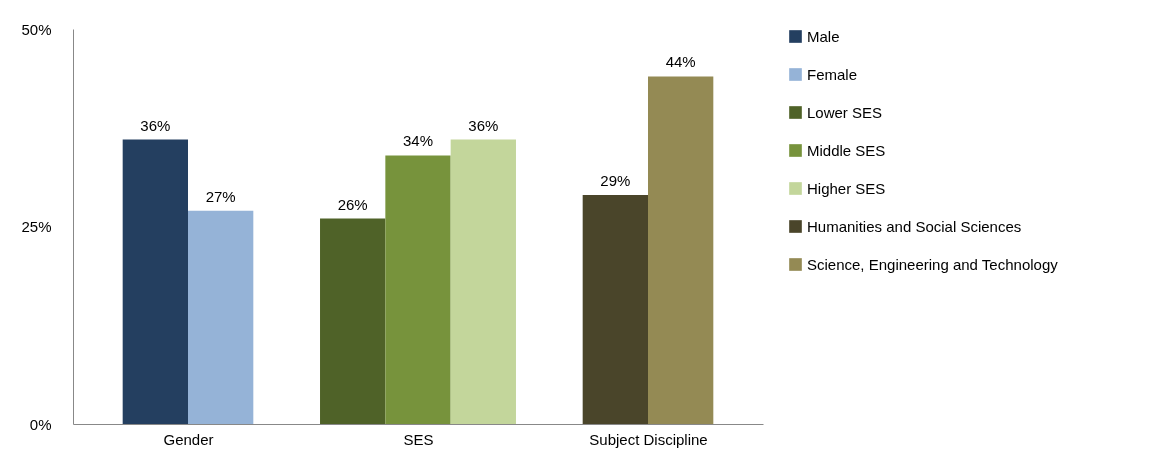 This screenshot has width=1169, height=452. I want to click on data-label: 44%, so click(680, 62).